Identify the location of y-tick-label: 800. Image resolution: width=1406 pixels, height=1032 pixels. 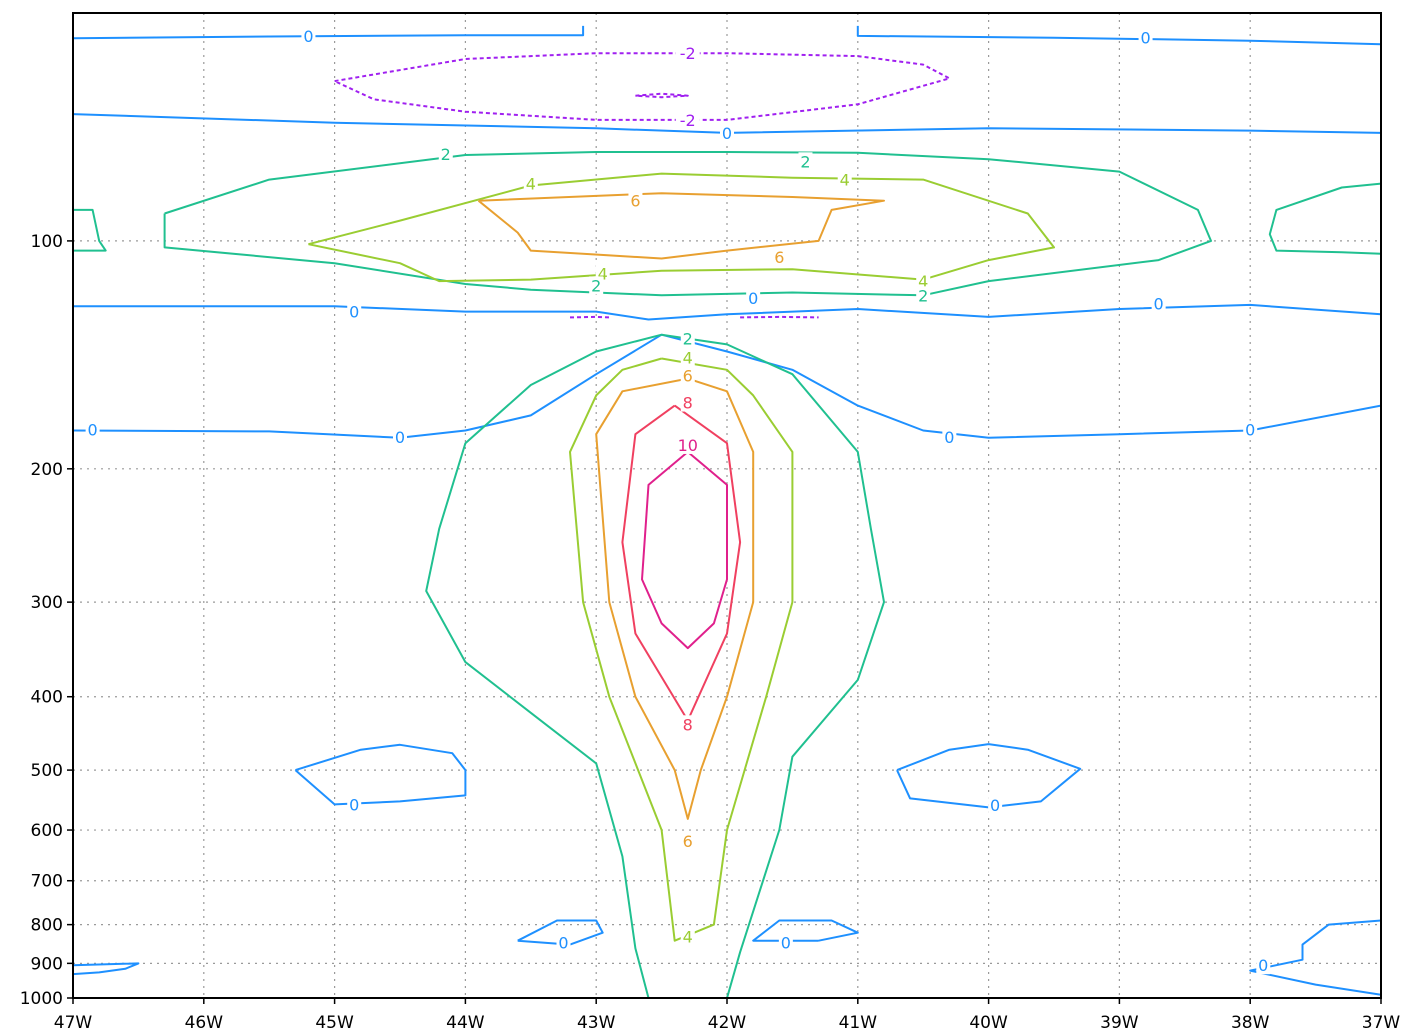
(47, 926).